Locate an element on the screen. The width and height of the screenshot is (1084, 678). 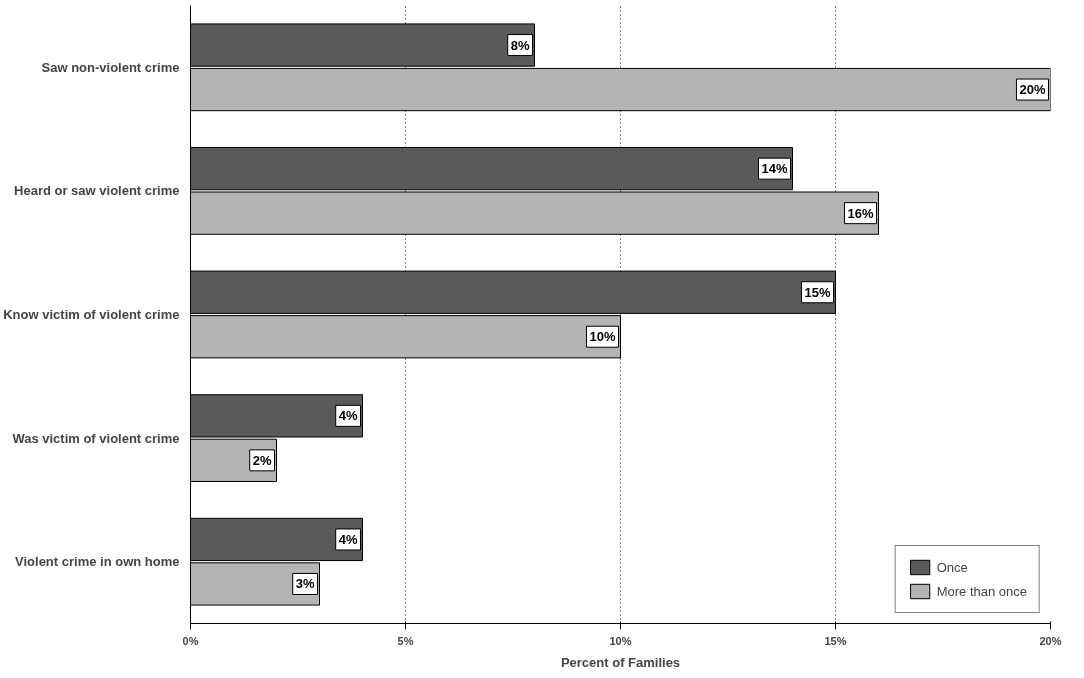
x-tick-label: 0% is located at coordinates (190, 640).